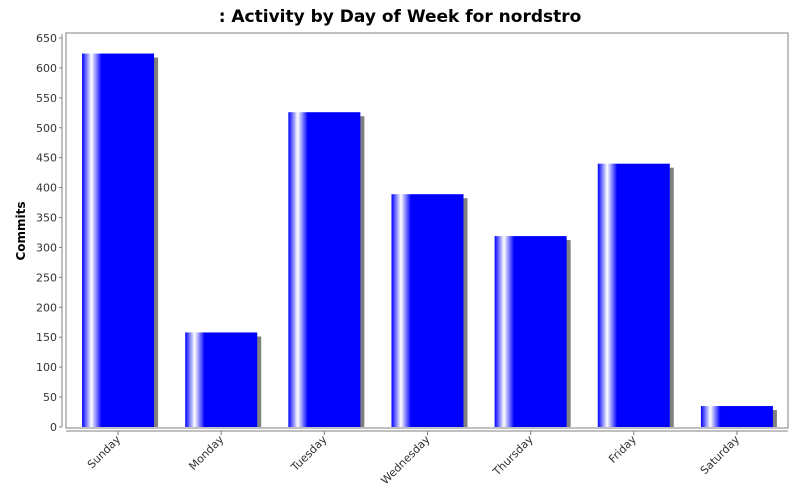  I want to click on y-axis: 0 50 100 150 200 250 300 350 400 450 500 550 600 650, so click(49, 233).